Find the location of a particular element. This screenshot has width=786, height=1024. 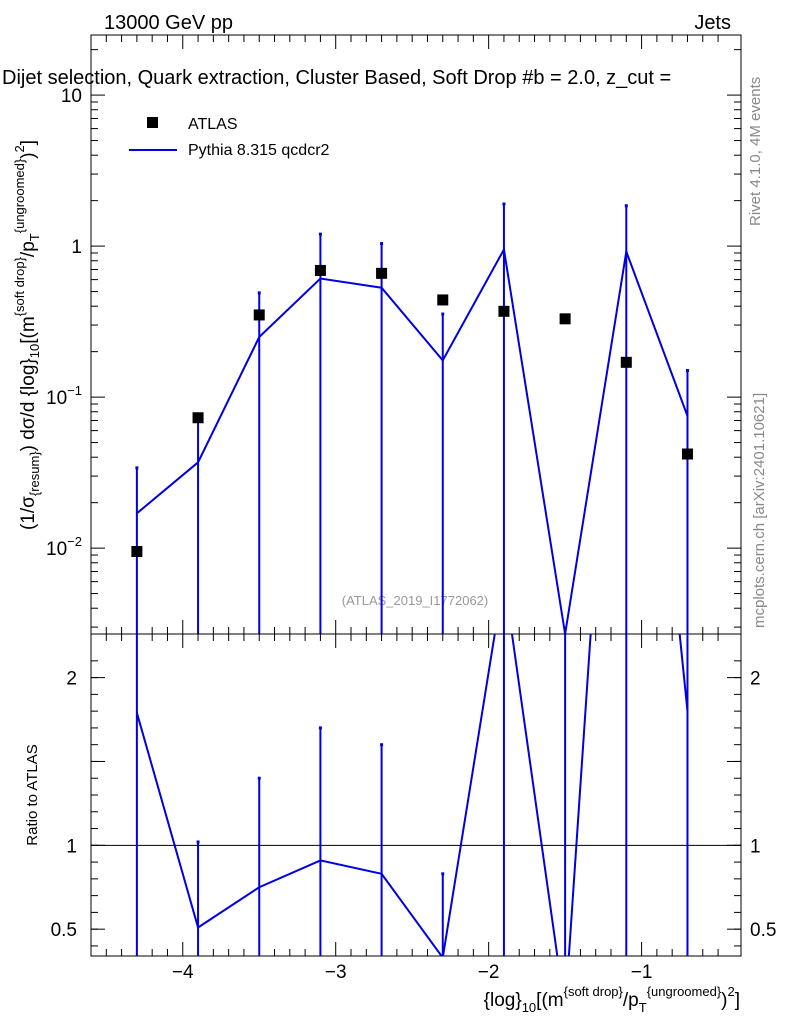

ratio-y-tick-label-right: 0.5 is located at coordinates (763, 930).